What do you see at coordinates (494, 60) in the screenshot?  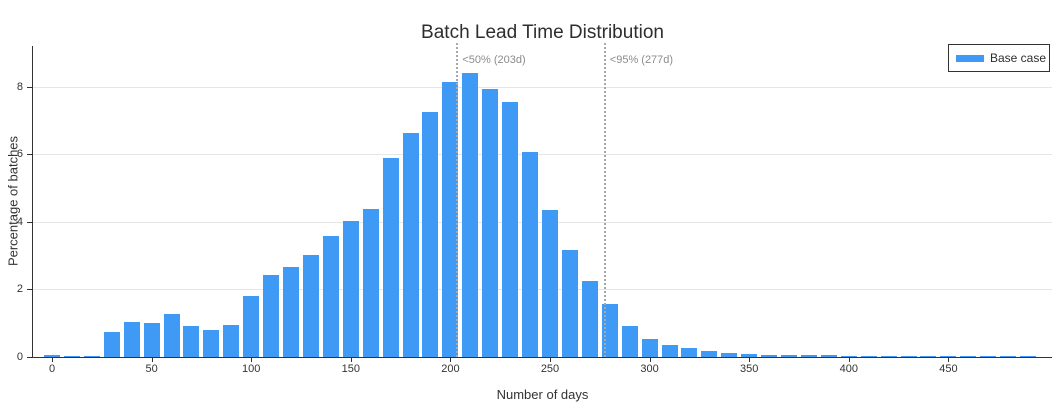 I see `percentile-annotation: <50% (203d)` at bounding box center [494, 60].